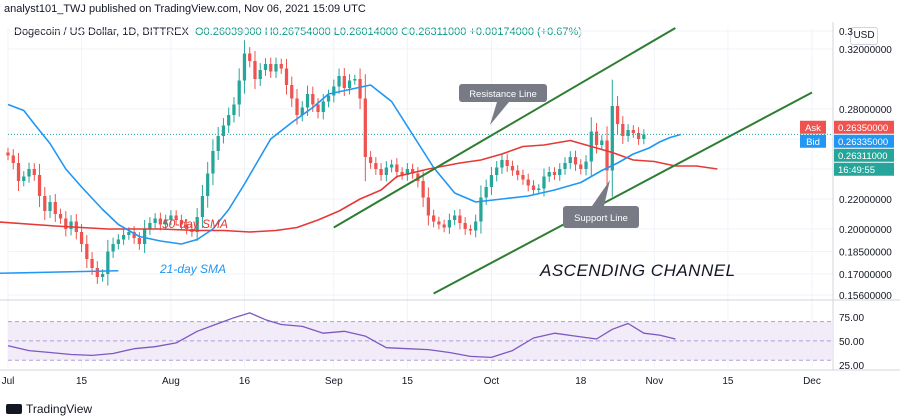 The image size is (900, 420). I want to click on time-tick-label: Jul, so click(8, 381).